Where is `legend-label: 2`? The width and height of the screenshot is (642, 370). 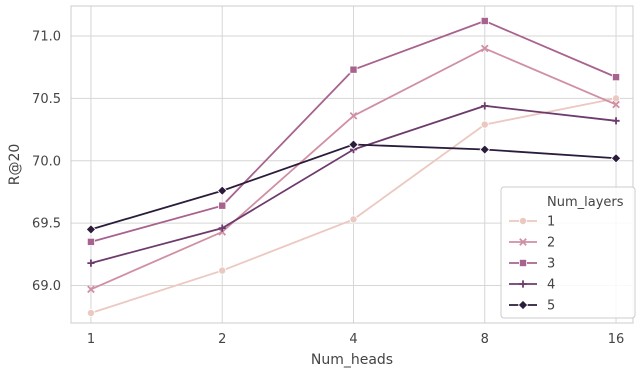 legend-label: 2 is located at coordinates (551, 243).